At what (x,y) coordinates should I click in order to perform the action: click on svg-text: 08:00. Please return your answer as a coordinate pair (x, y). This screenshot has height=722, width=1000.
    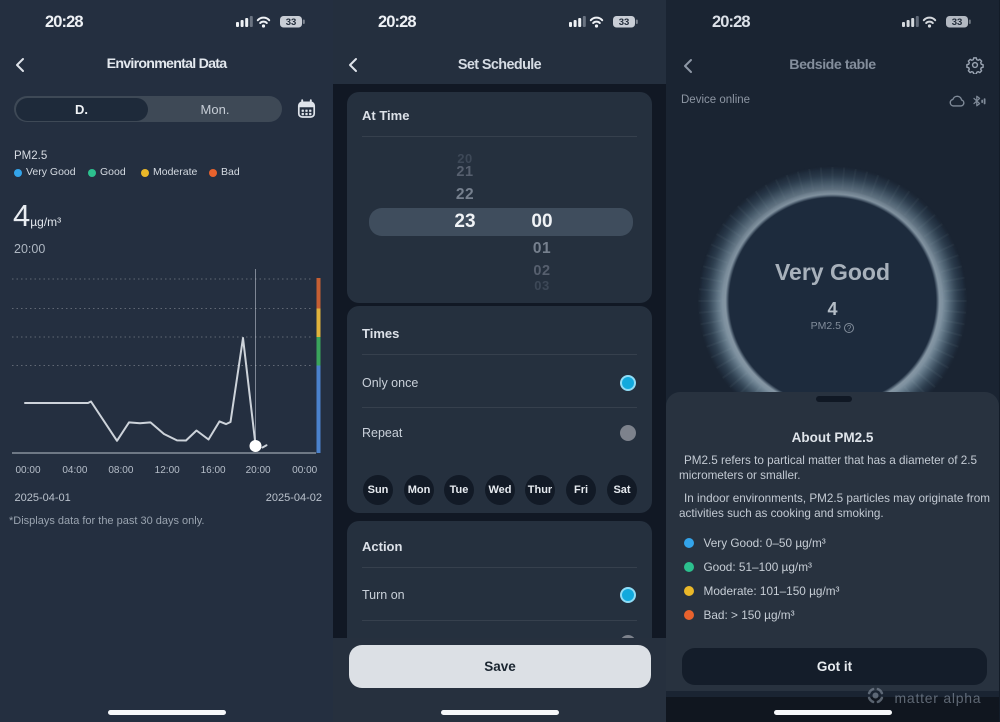
    Looking at the image, I should click on (120, 470).